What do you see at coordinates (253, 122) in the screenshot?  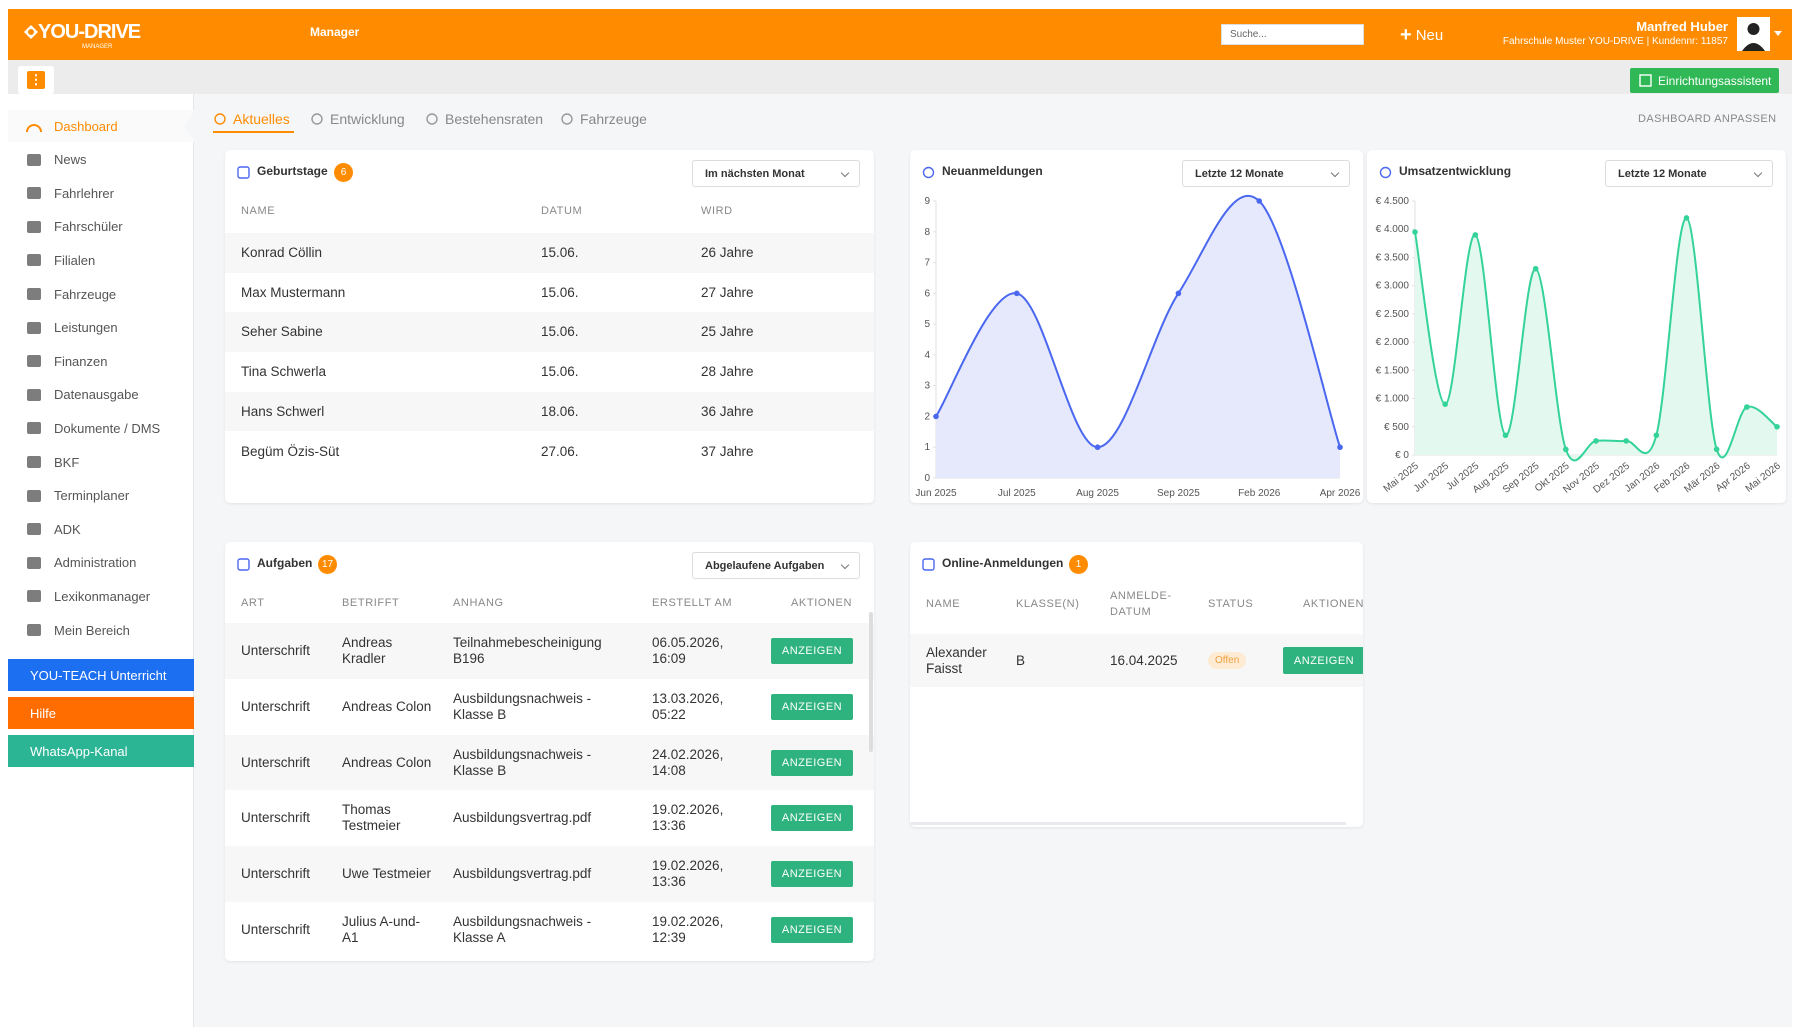 I see `tab: Aktuelles` at bounding box center [253, 122].